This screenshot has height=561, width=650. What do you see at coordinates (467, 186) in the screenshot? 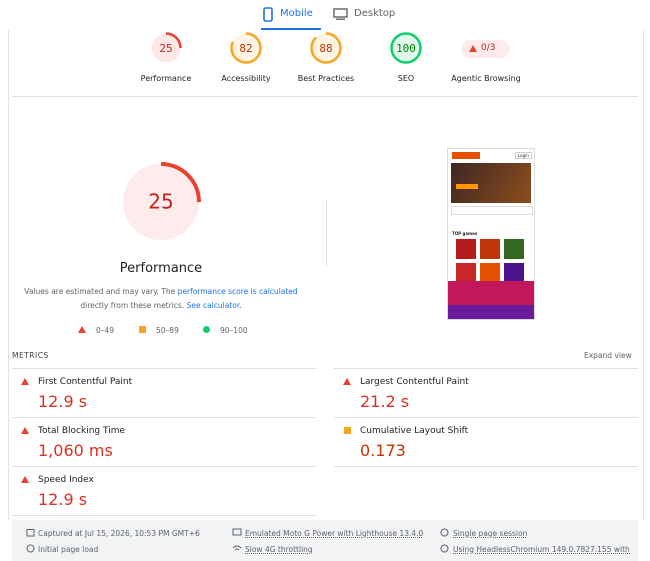
I see `thumb-button` at bounding box center [467, 186].